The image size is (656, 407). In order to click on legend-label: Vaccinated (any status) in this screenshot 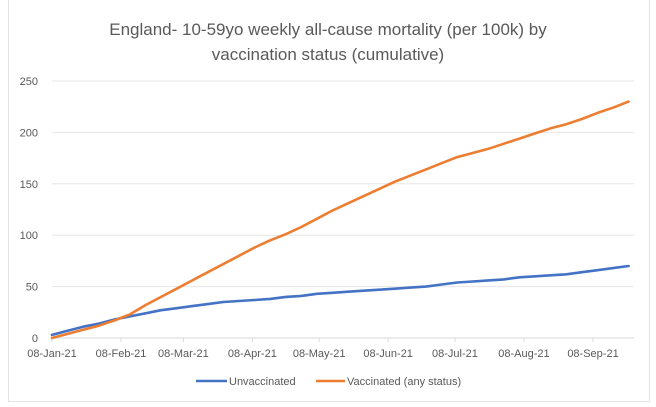, I will do `click(404, 382)`.